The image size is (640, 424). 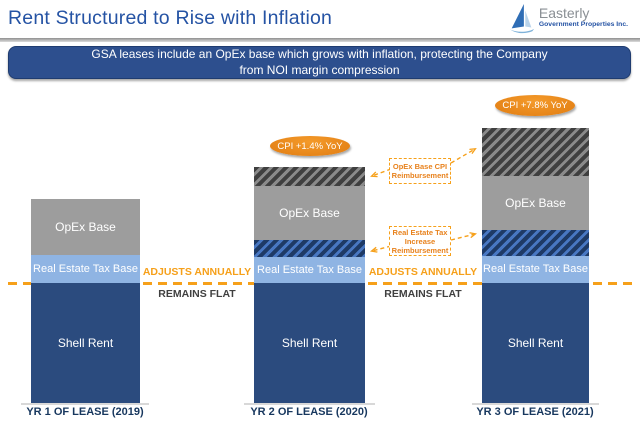 What do you see at coordinates (535, 404) in the screenshot?
I see `bar3-baseline` at bounding box center [535, 404].